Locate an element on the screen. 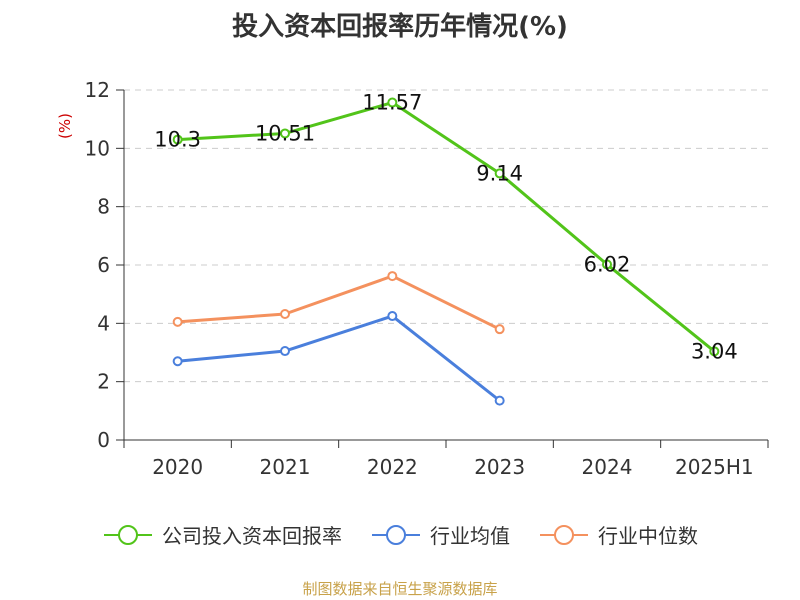  y-axis-label: (%) is located at coordinates (65, 126).